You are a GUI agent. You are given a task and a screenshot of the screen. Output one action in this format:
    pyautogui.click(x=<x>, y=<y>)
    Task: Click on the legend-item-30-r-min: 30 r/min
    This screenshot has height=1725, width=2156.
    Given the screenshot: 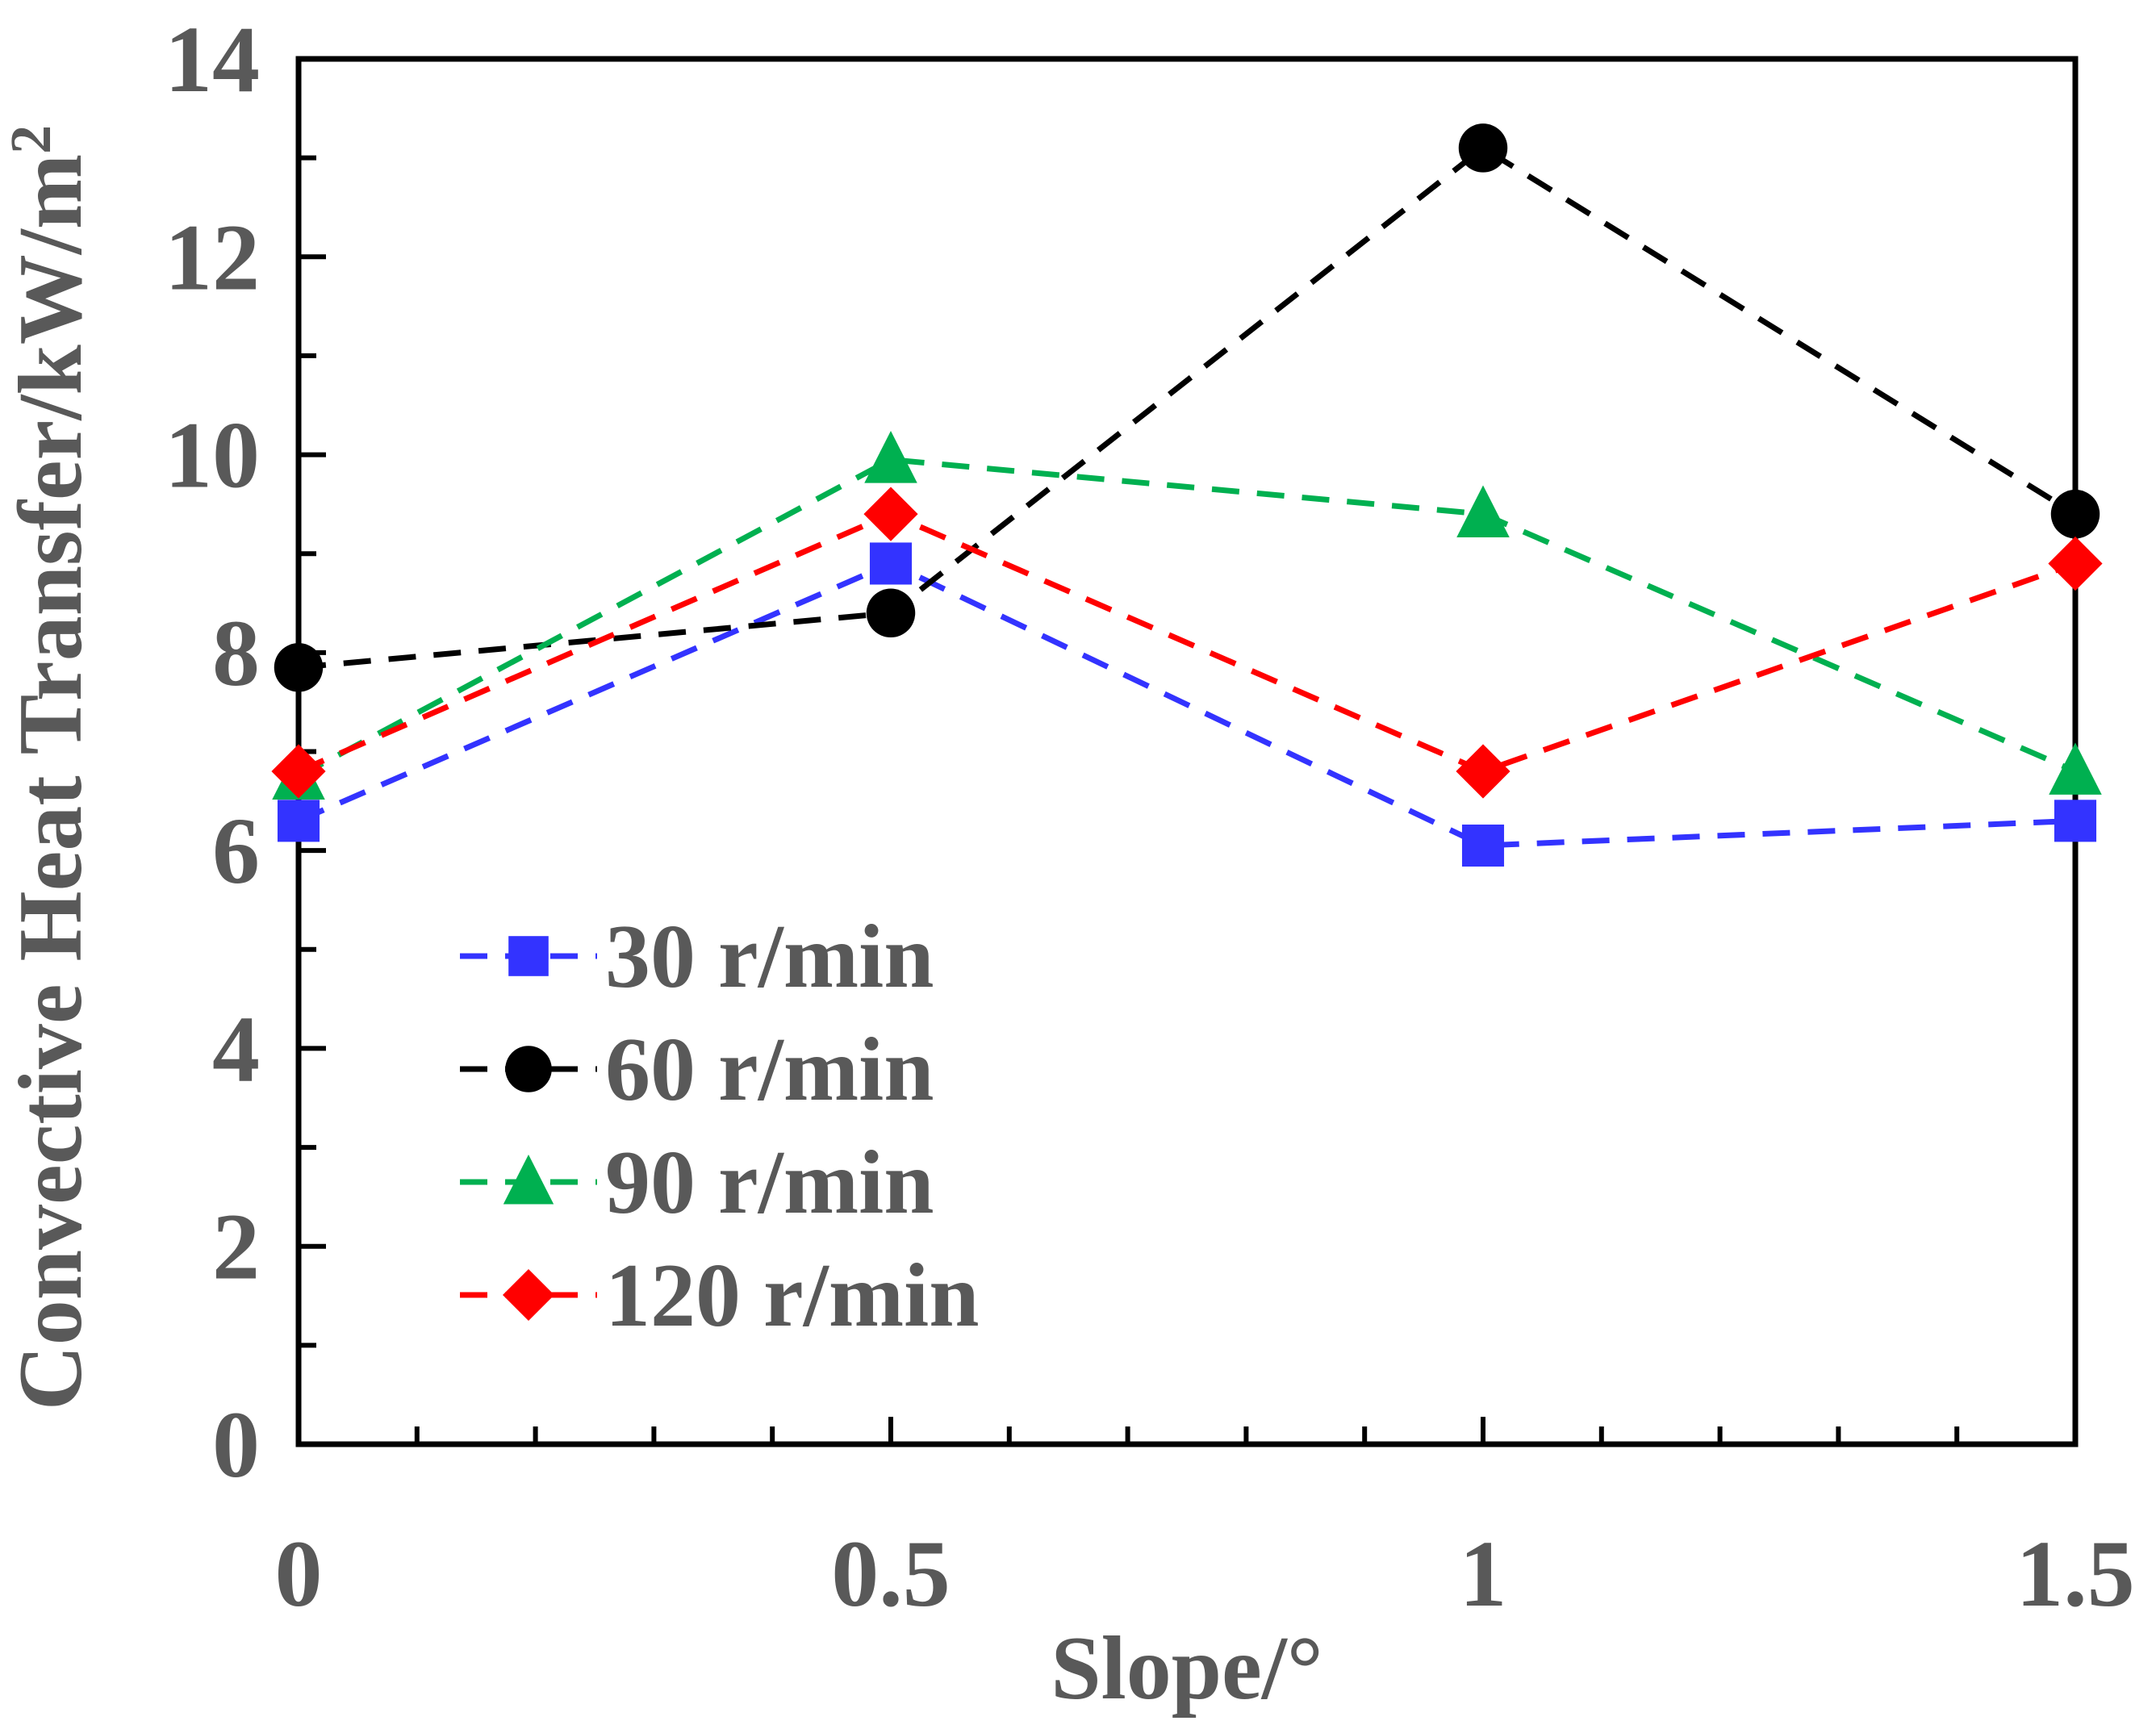 What is the action you would take?
    pyautogui.click(x=697, y=957)
    